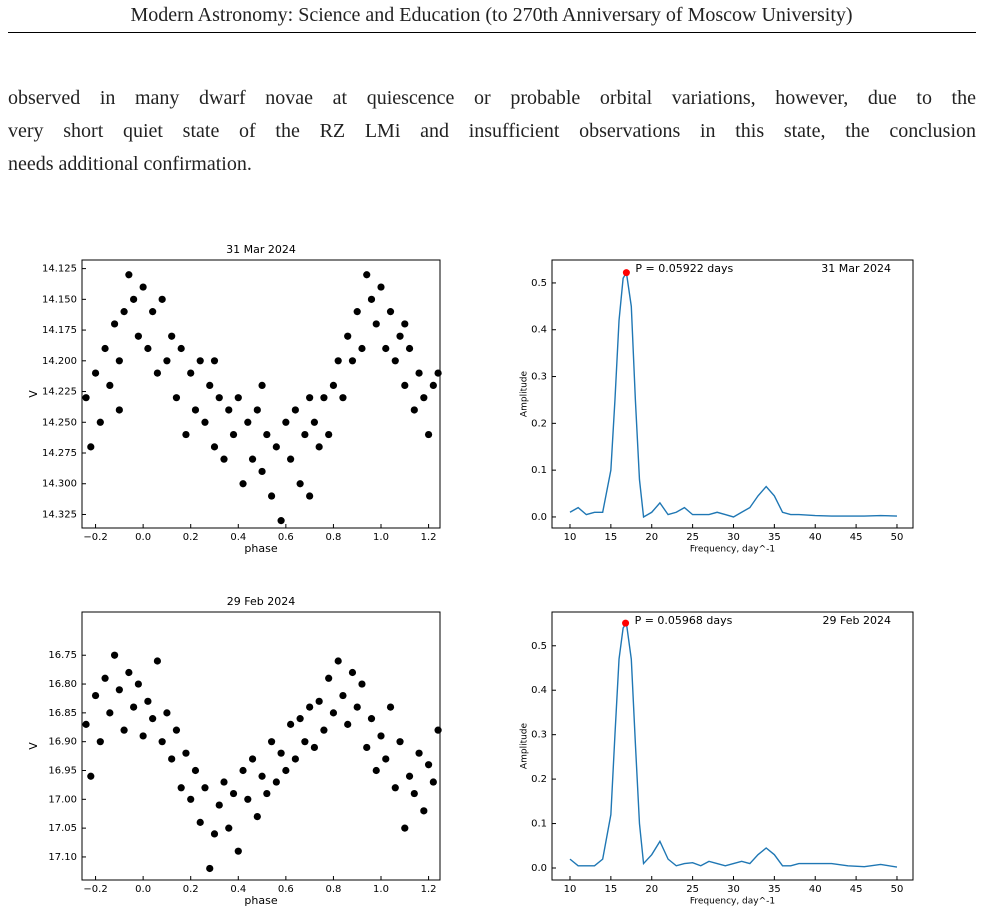  What do you see at coordinates (286, 889) in the screenshot?
I see `x-tick-label: 0.6` at bounding box center [286, 889].